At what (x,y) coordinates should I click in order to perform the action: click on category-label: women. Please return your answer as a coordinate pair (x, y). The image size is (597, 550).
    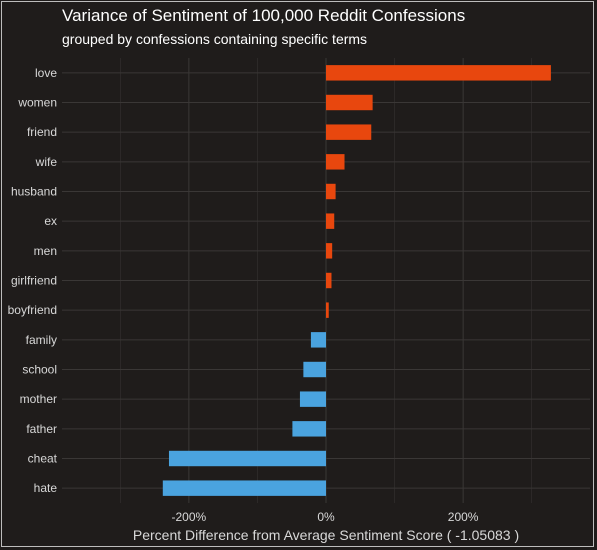
    Looking at the image, I should click on (37, 103).